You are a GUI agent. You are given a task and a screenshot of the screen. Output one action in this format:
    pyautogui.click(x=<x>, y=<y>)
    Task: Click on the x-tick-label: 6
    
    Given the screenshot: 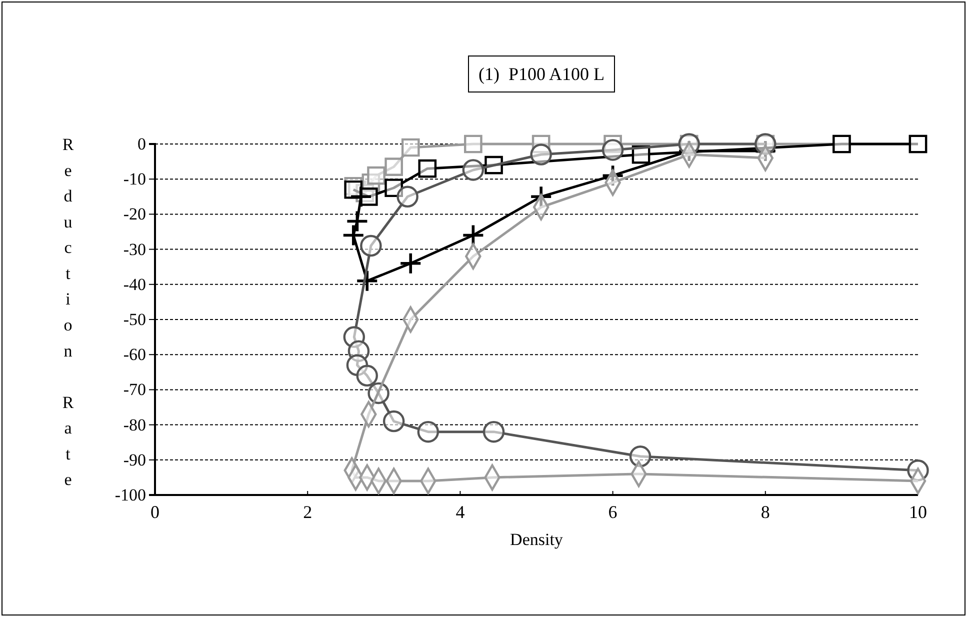 What is the action you would take?
    pyautogui.click(x=613, y=512)
    